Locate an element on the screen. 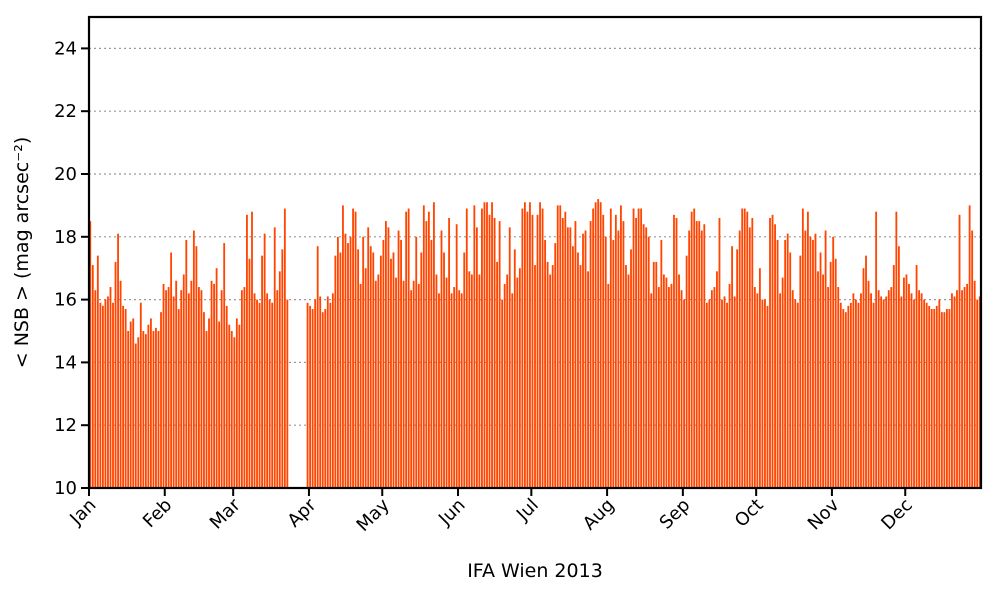 The width and height of the screenshot is (1000, 589). x-tick-label-dec: Dec is located at coordinates (896, 514).